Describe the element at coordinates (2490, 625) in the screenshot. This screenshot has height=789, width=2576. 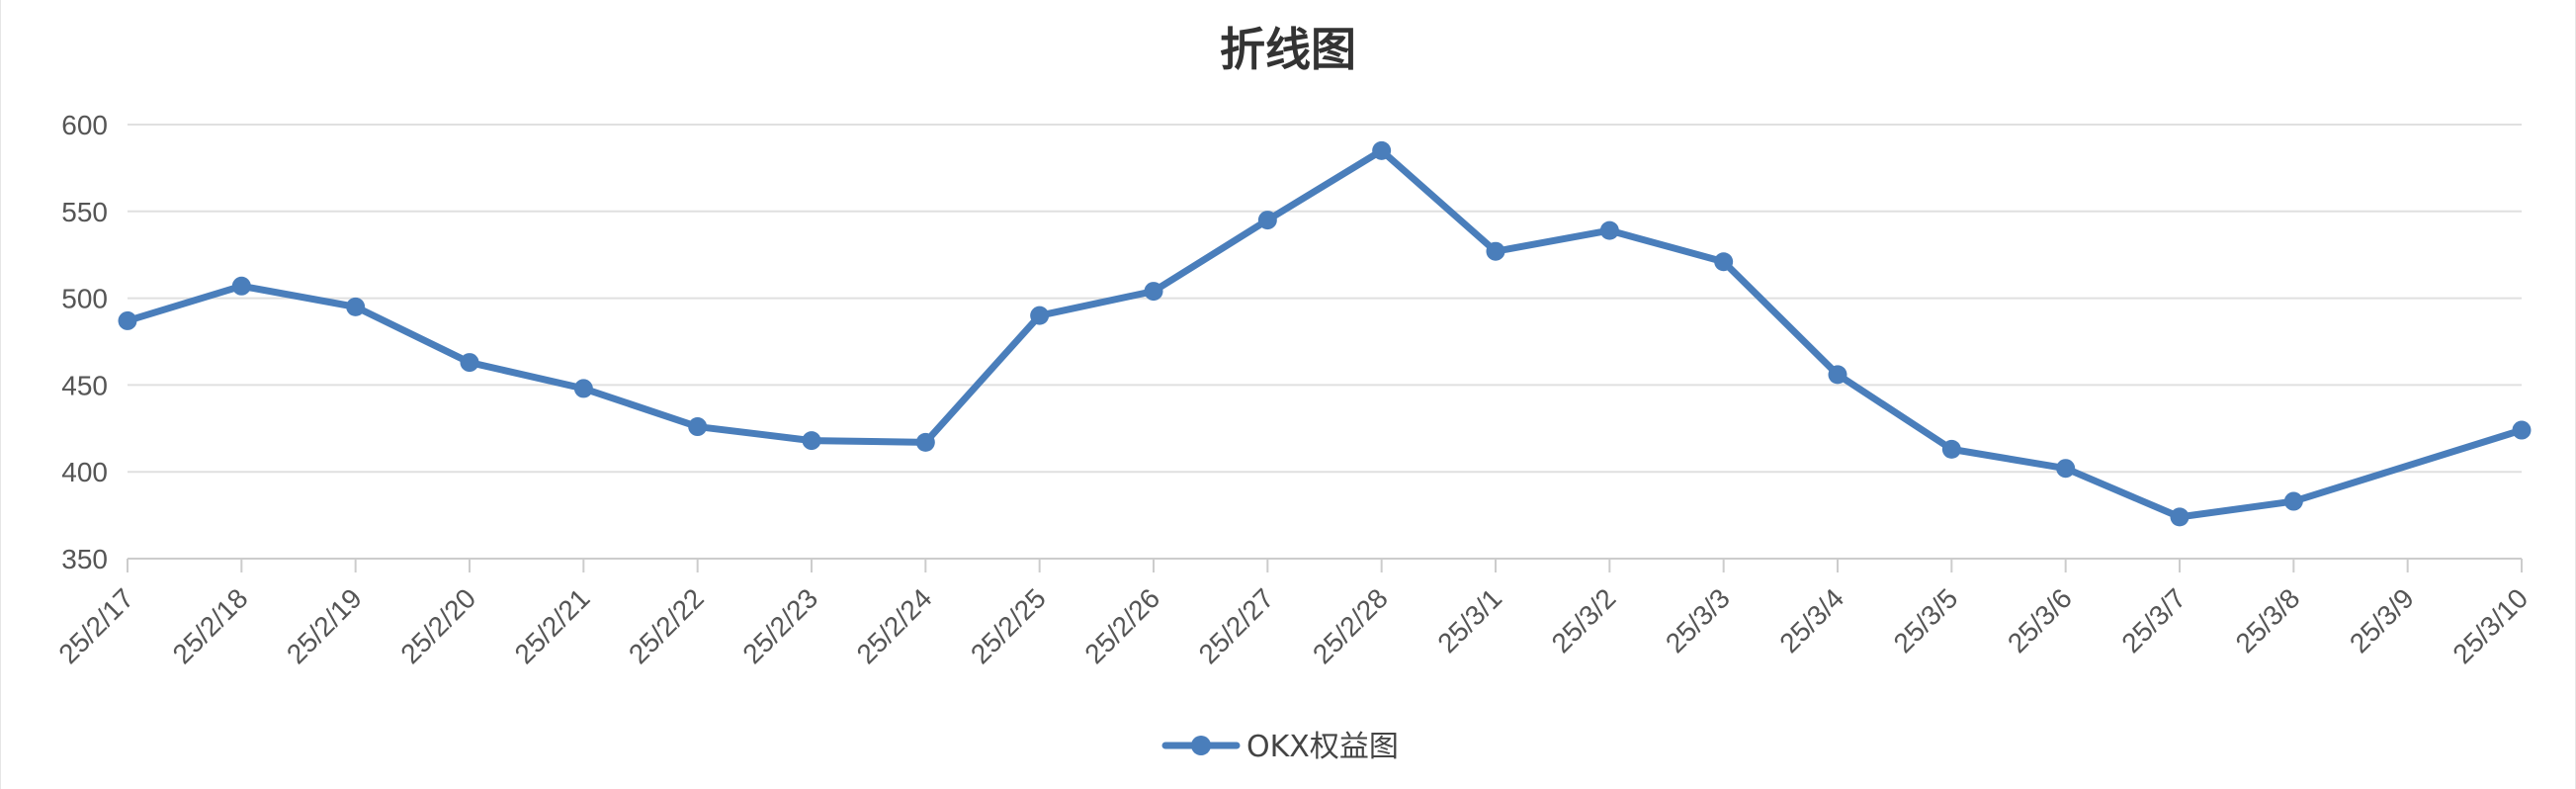
I see `x-tick-label: 25/3/10` at that location.